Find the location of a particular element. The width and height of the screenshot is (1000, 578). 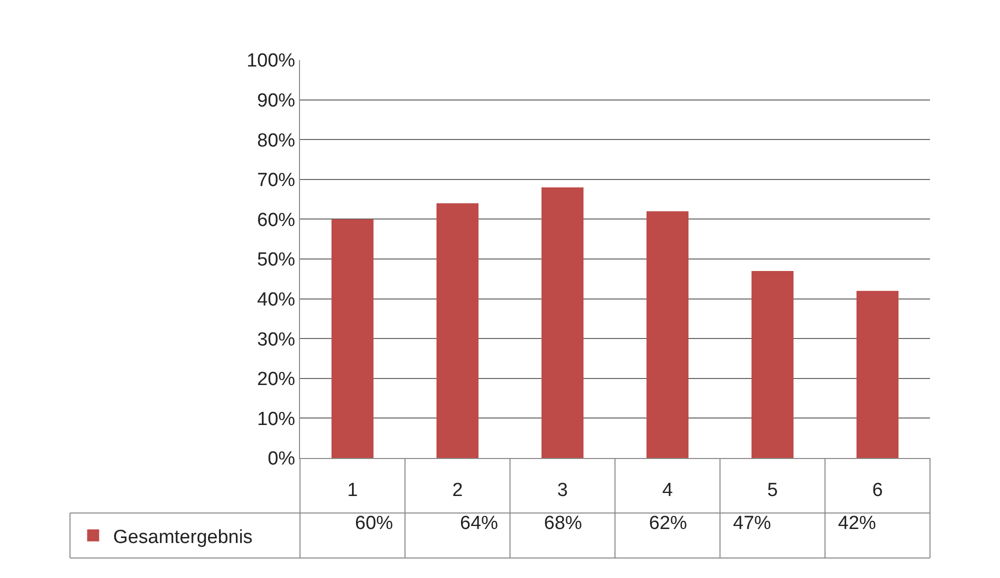

y-tick-label: 10% is located at coordinates (276, 419).